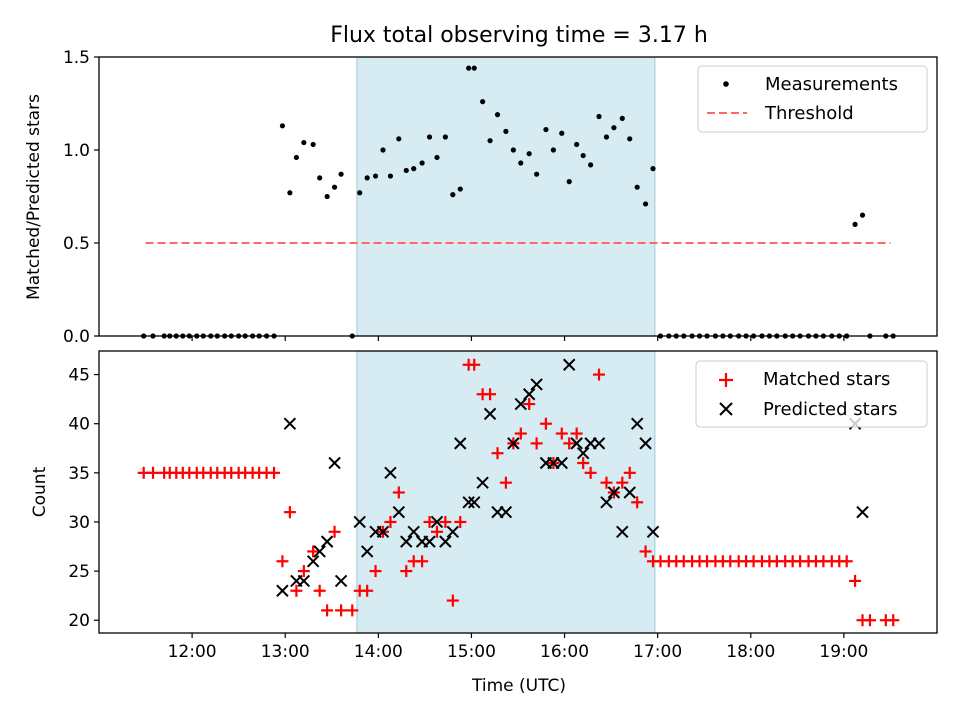 The image size is (960, 720). Describe the element at coordinates (79, 474) in the screenshot. I see `y-tick-label: 35` at that location.